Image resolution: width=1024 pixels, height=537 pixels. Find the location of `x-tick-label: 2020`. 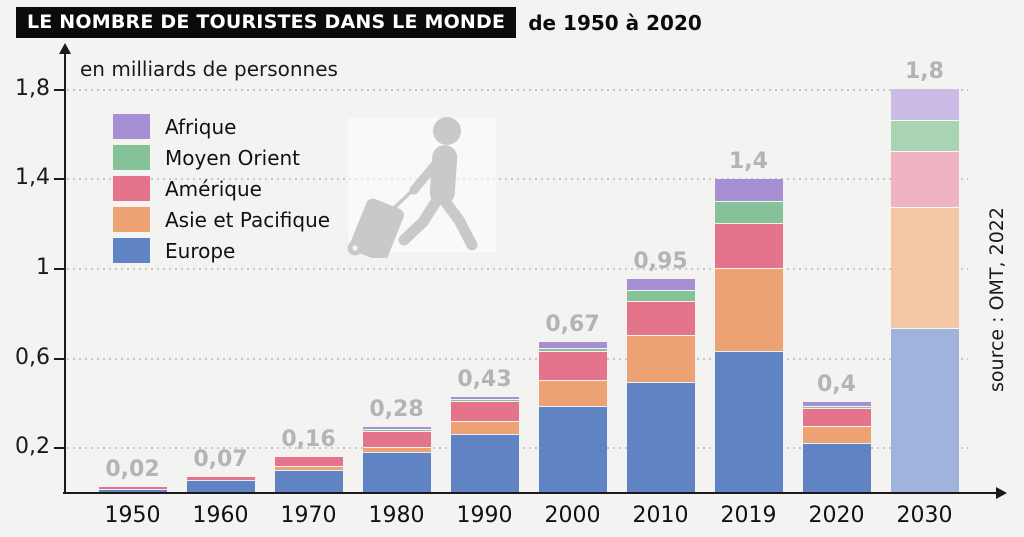

x-tick-label: 2020 is located at coordinates (836, 515).